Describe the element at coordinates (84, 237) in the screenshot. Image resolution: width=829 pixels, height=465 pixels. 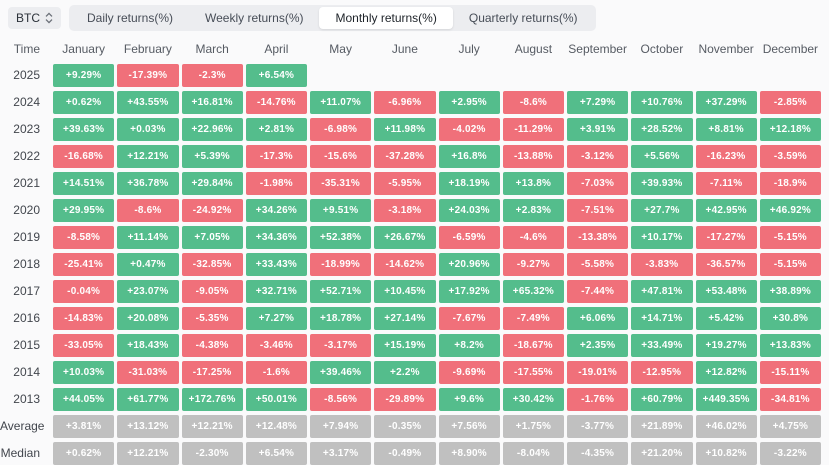
I see `return-cell: -8.58%` at that location.